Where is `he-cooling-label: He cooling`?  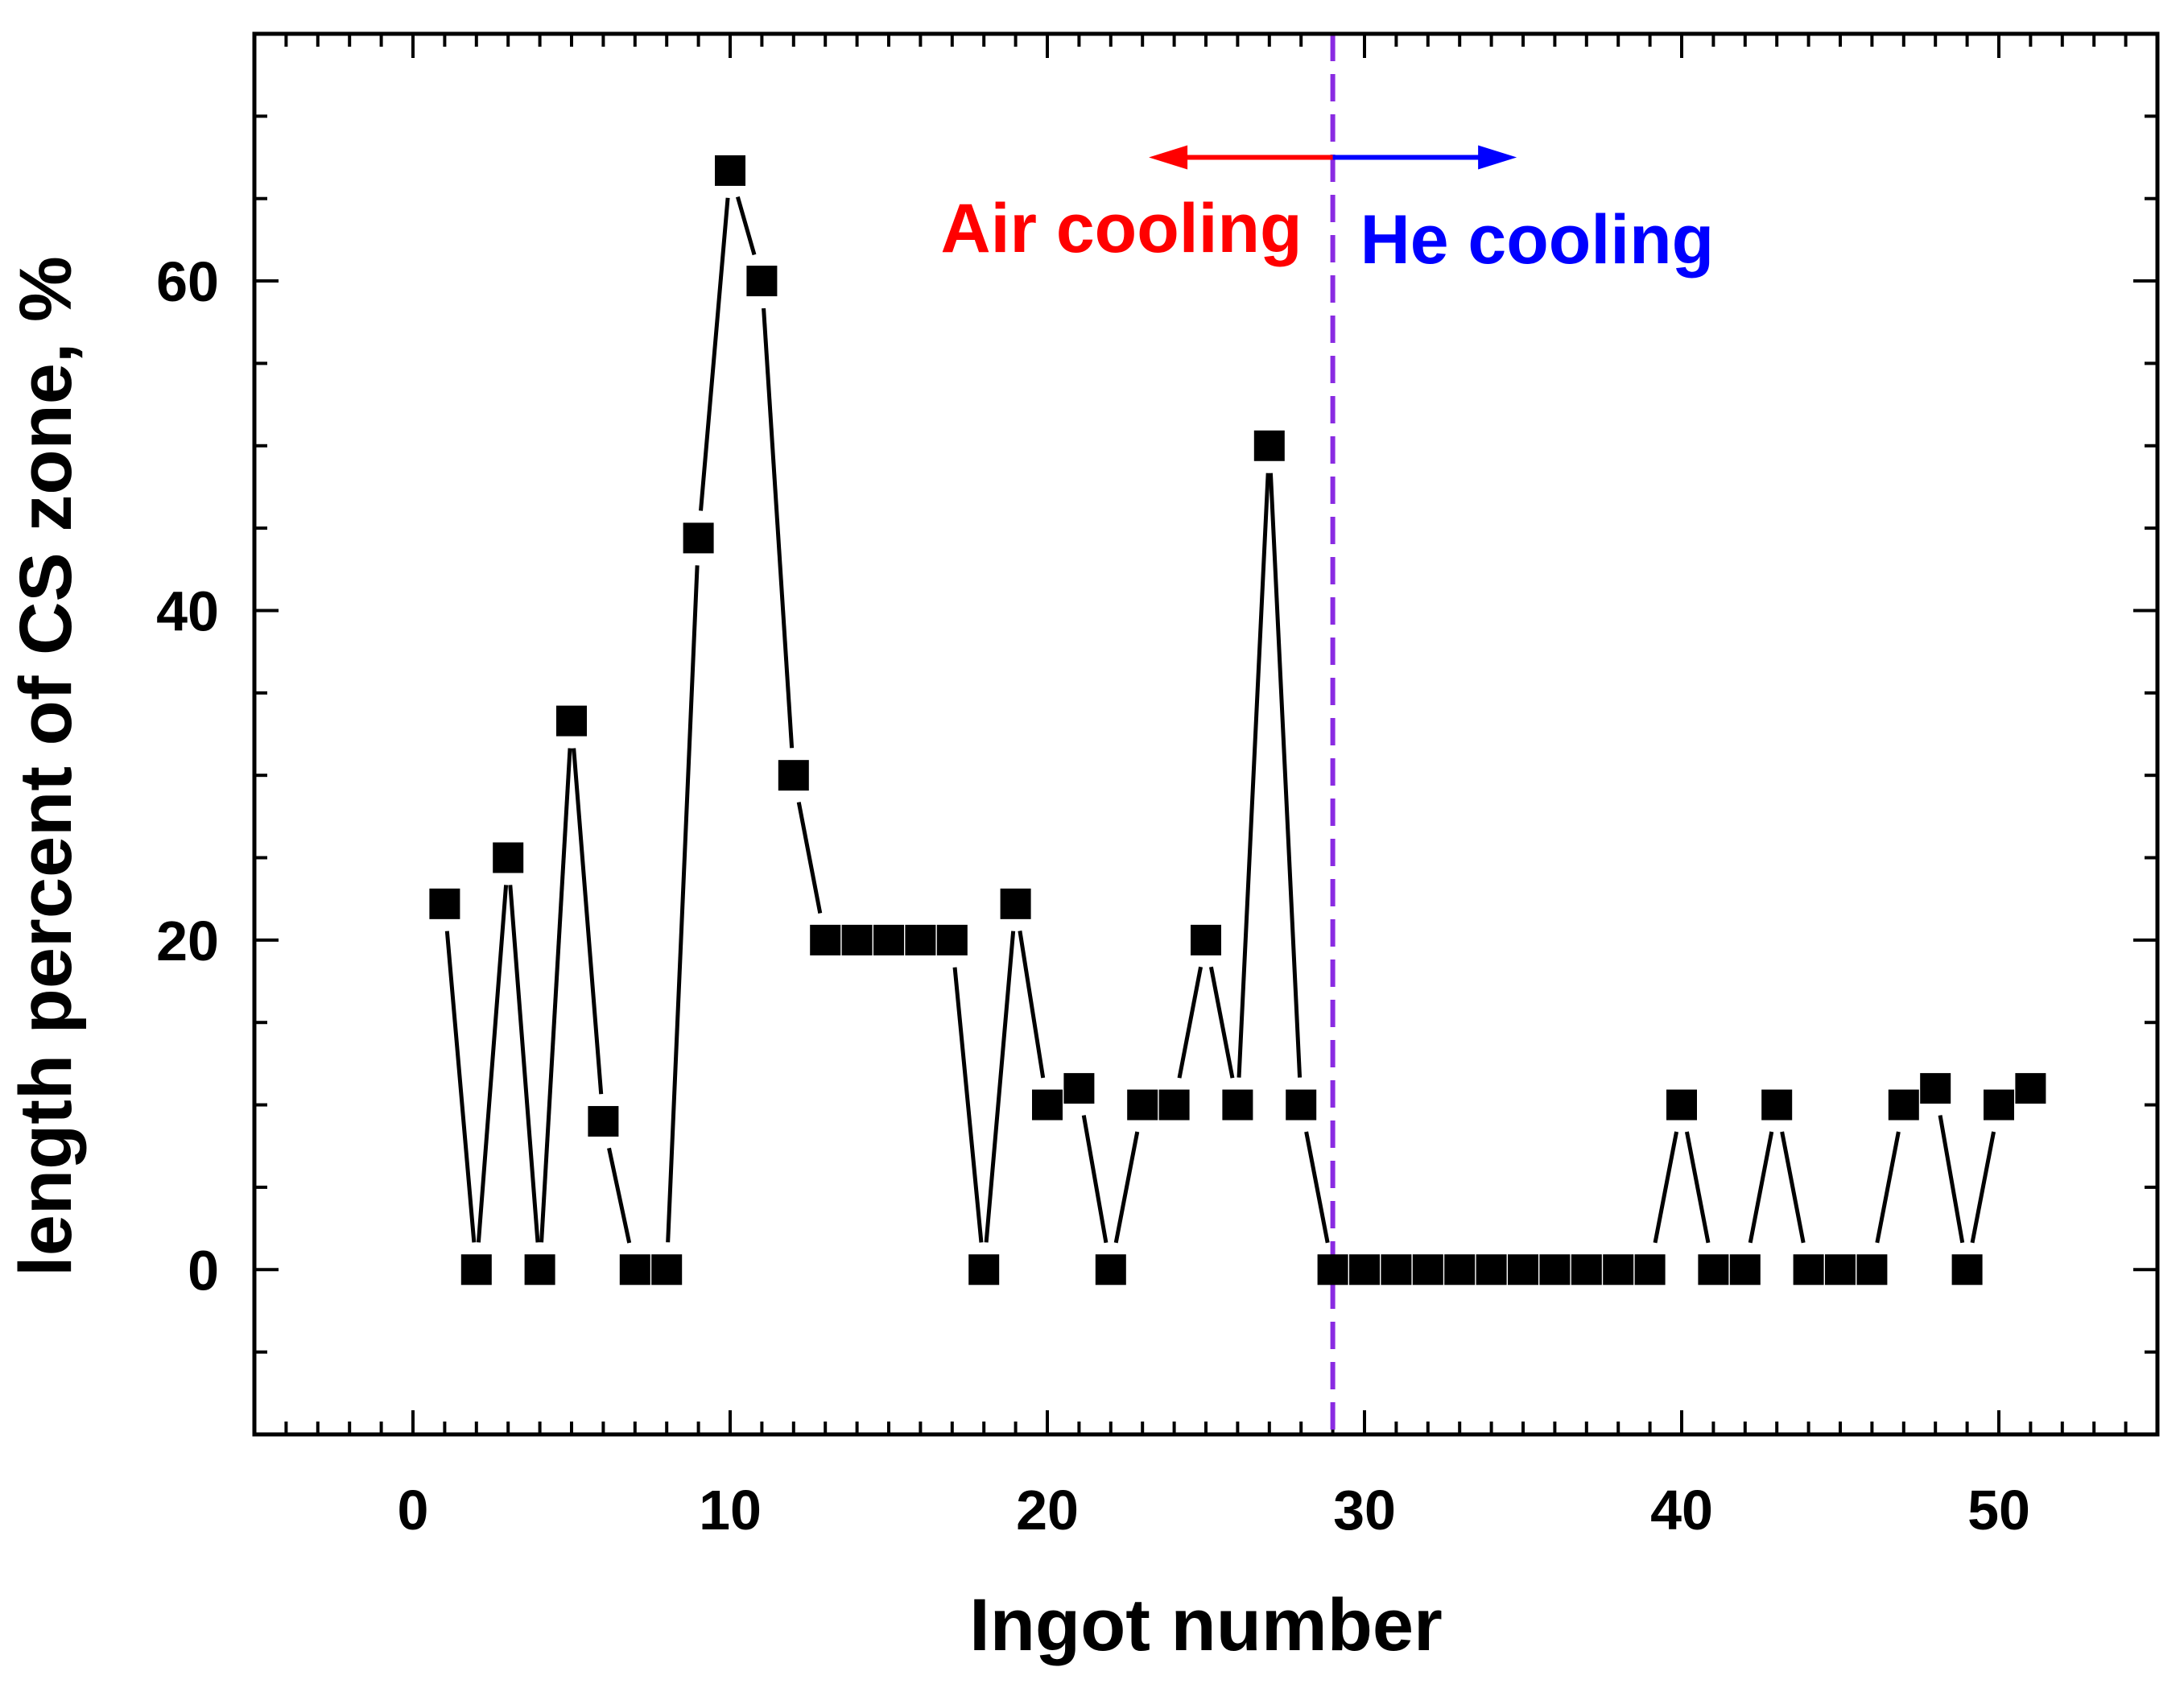 he-cooling-label: He cooling is located at coordinates (1537, 240).